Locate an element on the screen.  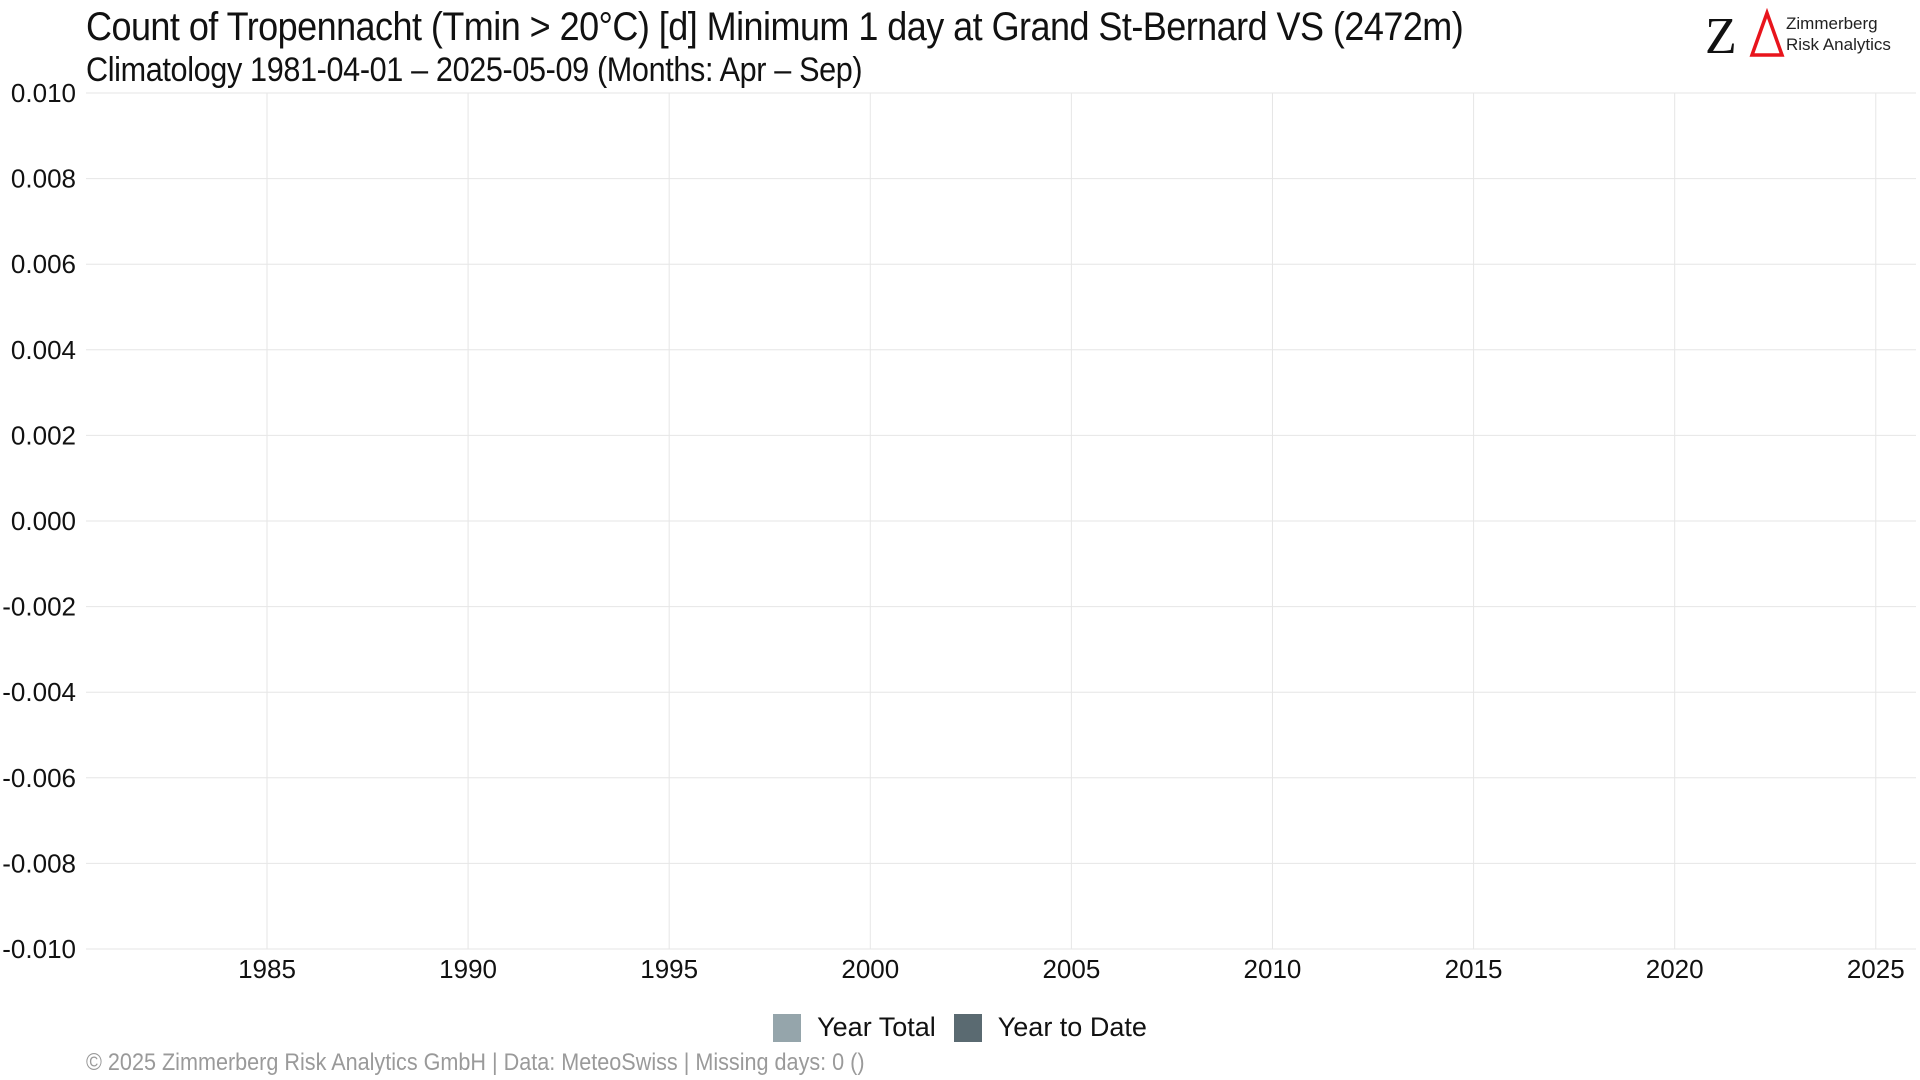
x-tick-label: 1985 is located at coordinates (267, 969).